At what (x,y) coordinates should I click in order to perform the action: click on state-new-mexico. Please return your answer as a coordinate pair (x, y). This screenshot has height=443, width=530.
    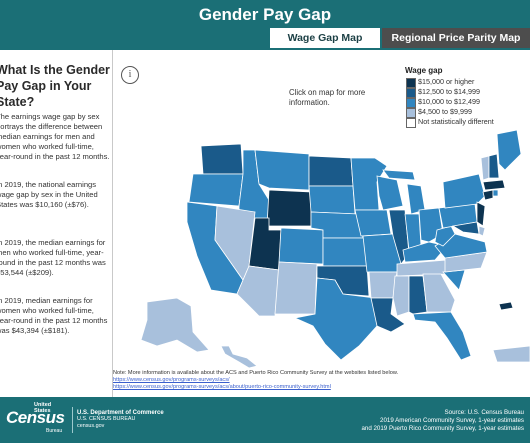
    Looking at the image, I should click on (296, 288).